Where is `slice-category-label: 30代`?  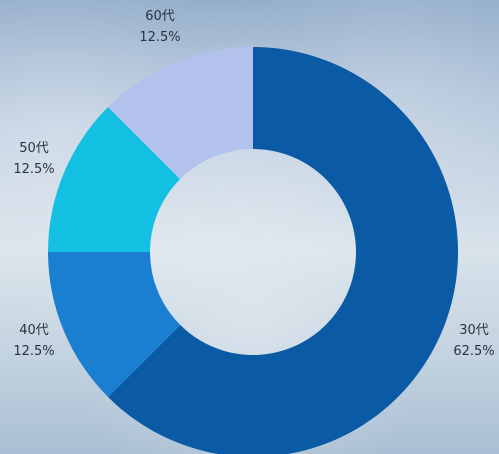 slice-category-label: 30代 is located at coordinates (474, 330).